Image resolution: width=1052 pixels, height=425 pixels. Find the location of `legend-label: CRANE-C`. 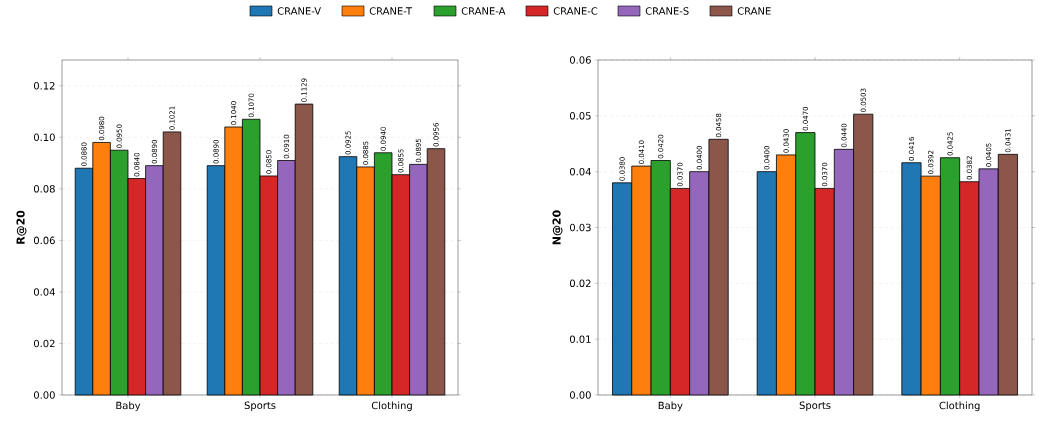

legend-label: CRANE-C is located at coordinates (575, 11).